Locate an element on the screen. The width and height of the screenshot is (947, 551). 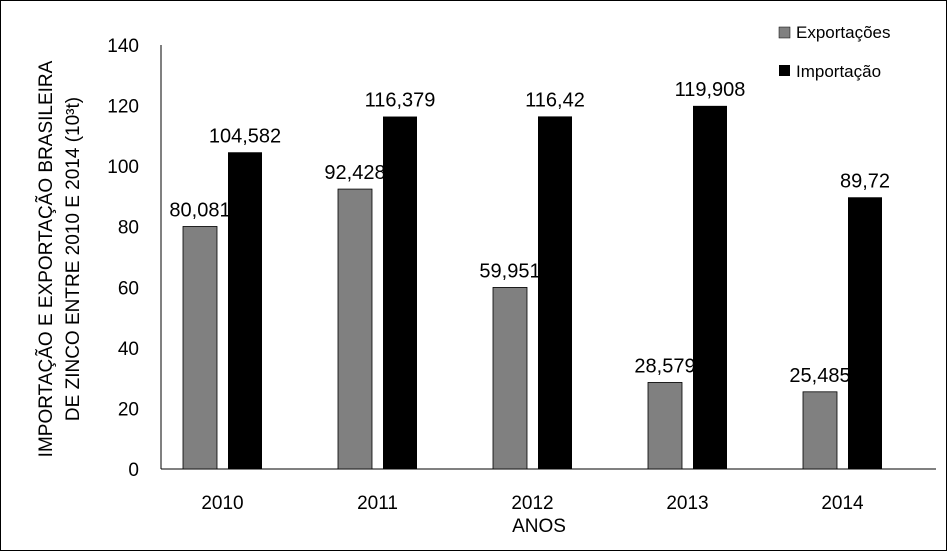
data-label-exportacoes-2014: 25,485 is located at coordinates (819, 376).